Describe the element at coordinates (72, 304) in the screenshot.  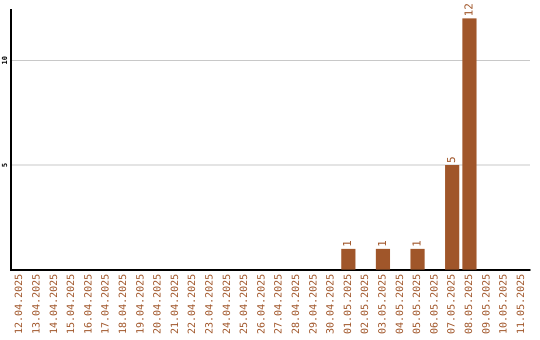
I see `x-tick-label: 15.04.2025` at that location.